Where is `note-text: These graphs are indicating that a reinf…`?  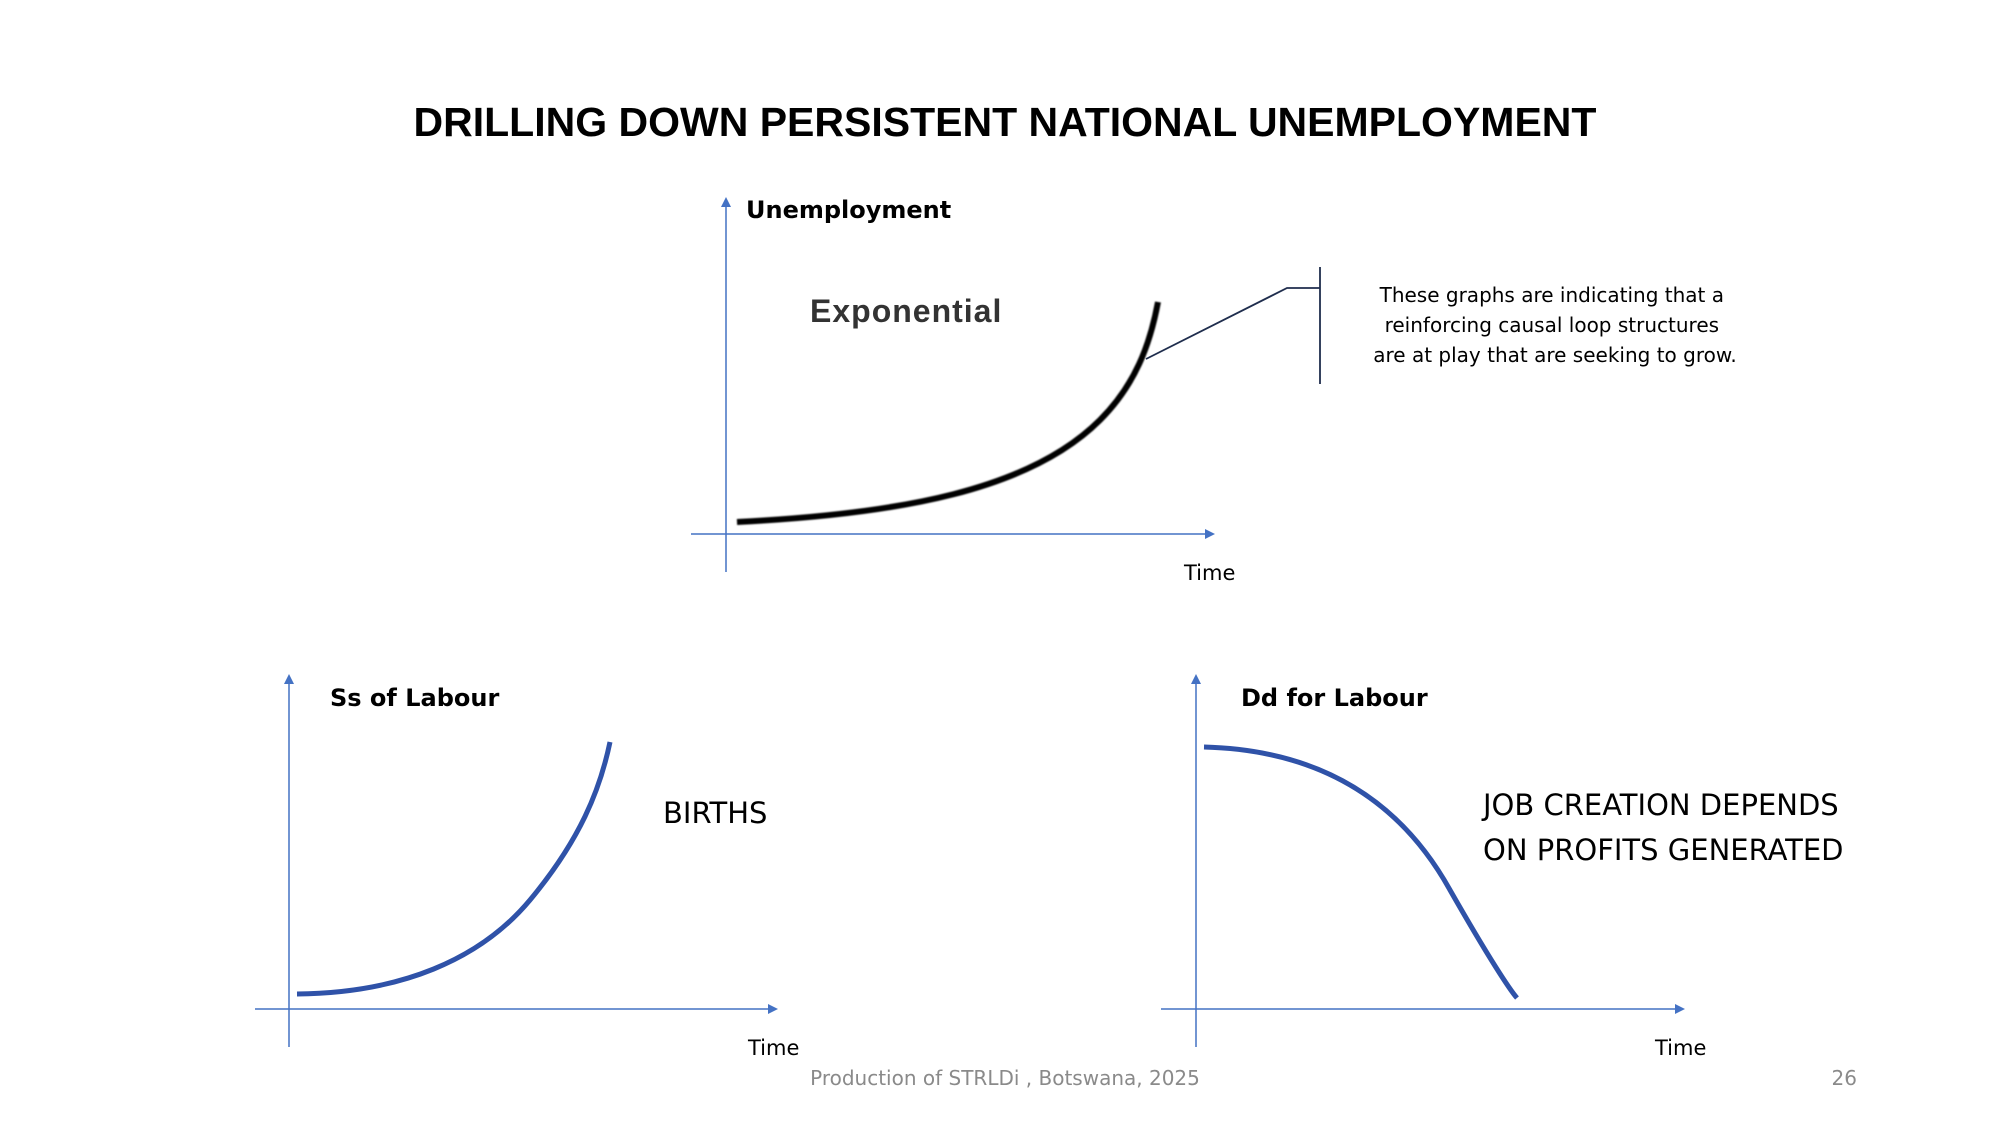
note-text: These graphs are indicating that a reinf… is located at coordinates (1554, 325).